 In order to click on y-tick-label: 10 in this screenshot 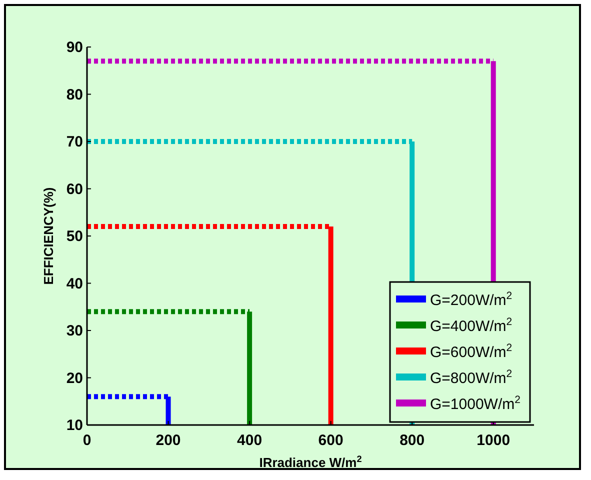, I will do `click(74, 425)`.